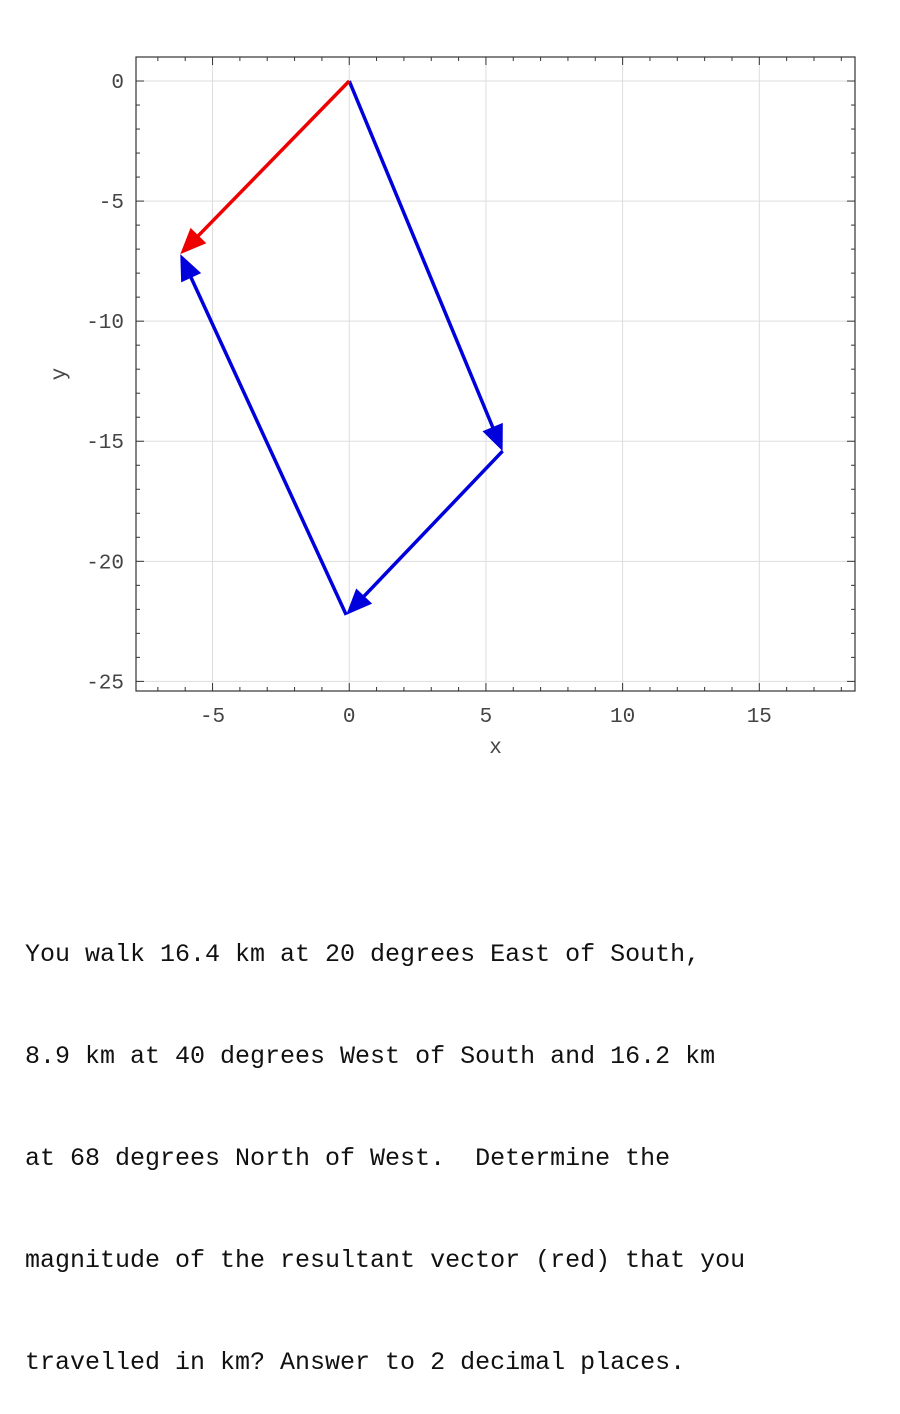  I want to click on y-tick-label: -25, so click(105, 683).